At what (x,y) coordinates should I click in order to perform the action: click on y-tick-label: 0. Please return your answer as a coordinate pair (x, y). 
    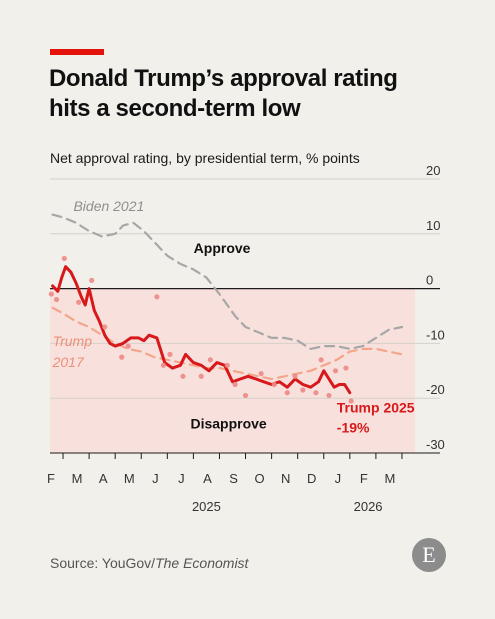
    Looking at the image, I should click on (429, 280).